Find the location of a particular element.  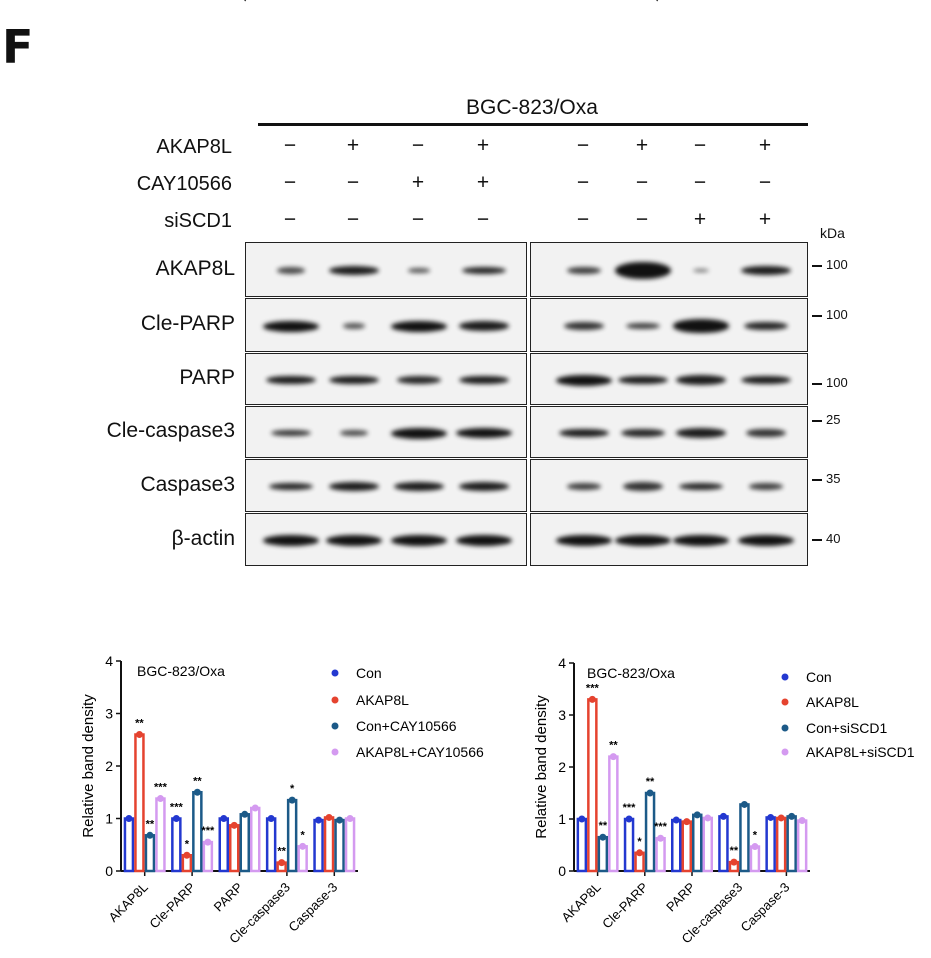

legend-label: AKAP8L+siSCD1 is located at coordinates (860, 752).